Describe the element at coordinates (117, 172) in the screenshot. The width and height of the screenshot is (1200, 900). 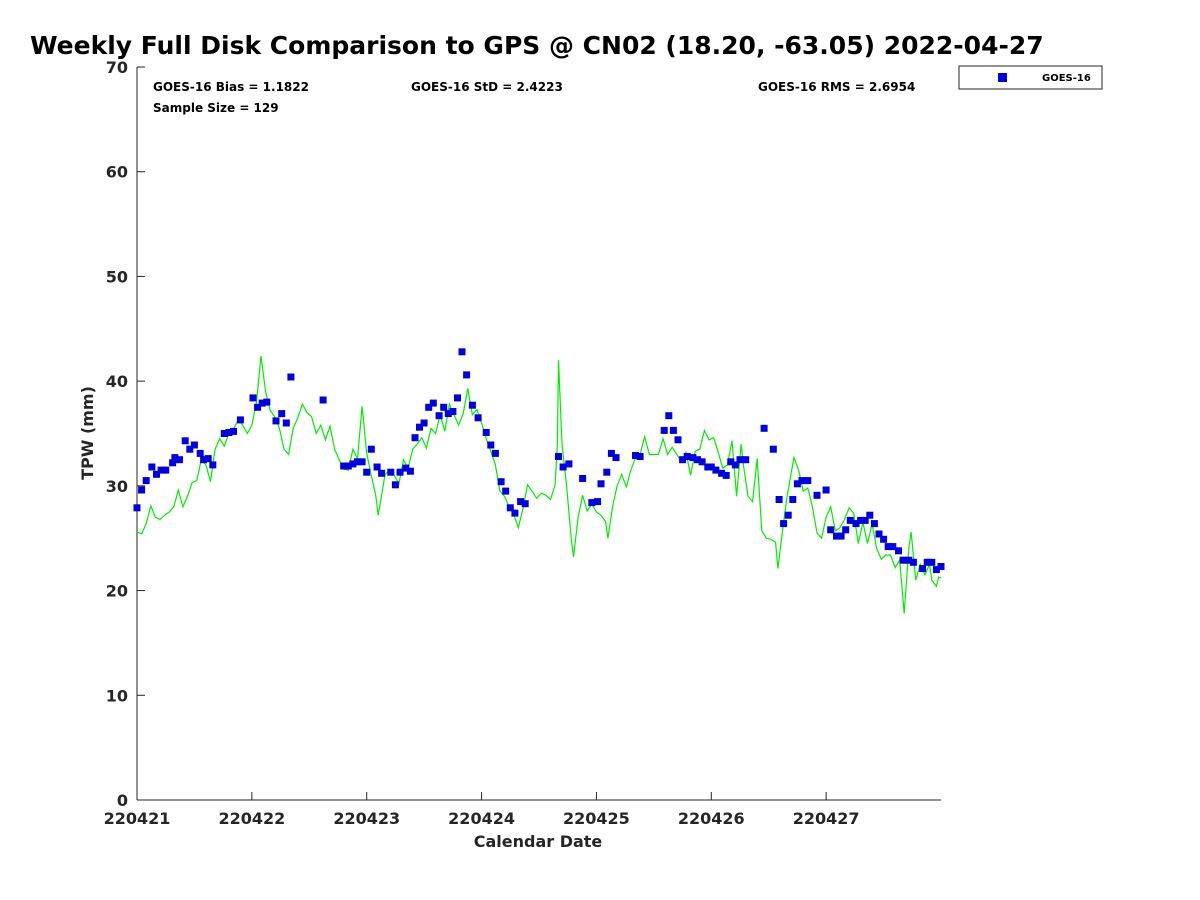
I see `y-tick-label: 60` at that location.